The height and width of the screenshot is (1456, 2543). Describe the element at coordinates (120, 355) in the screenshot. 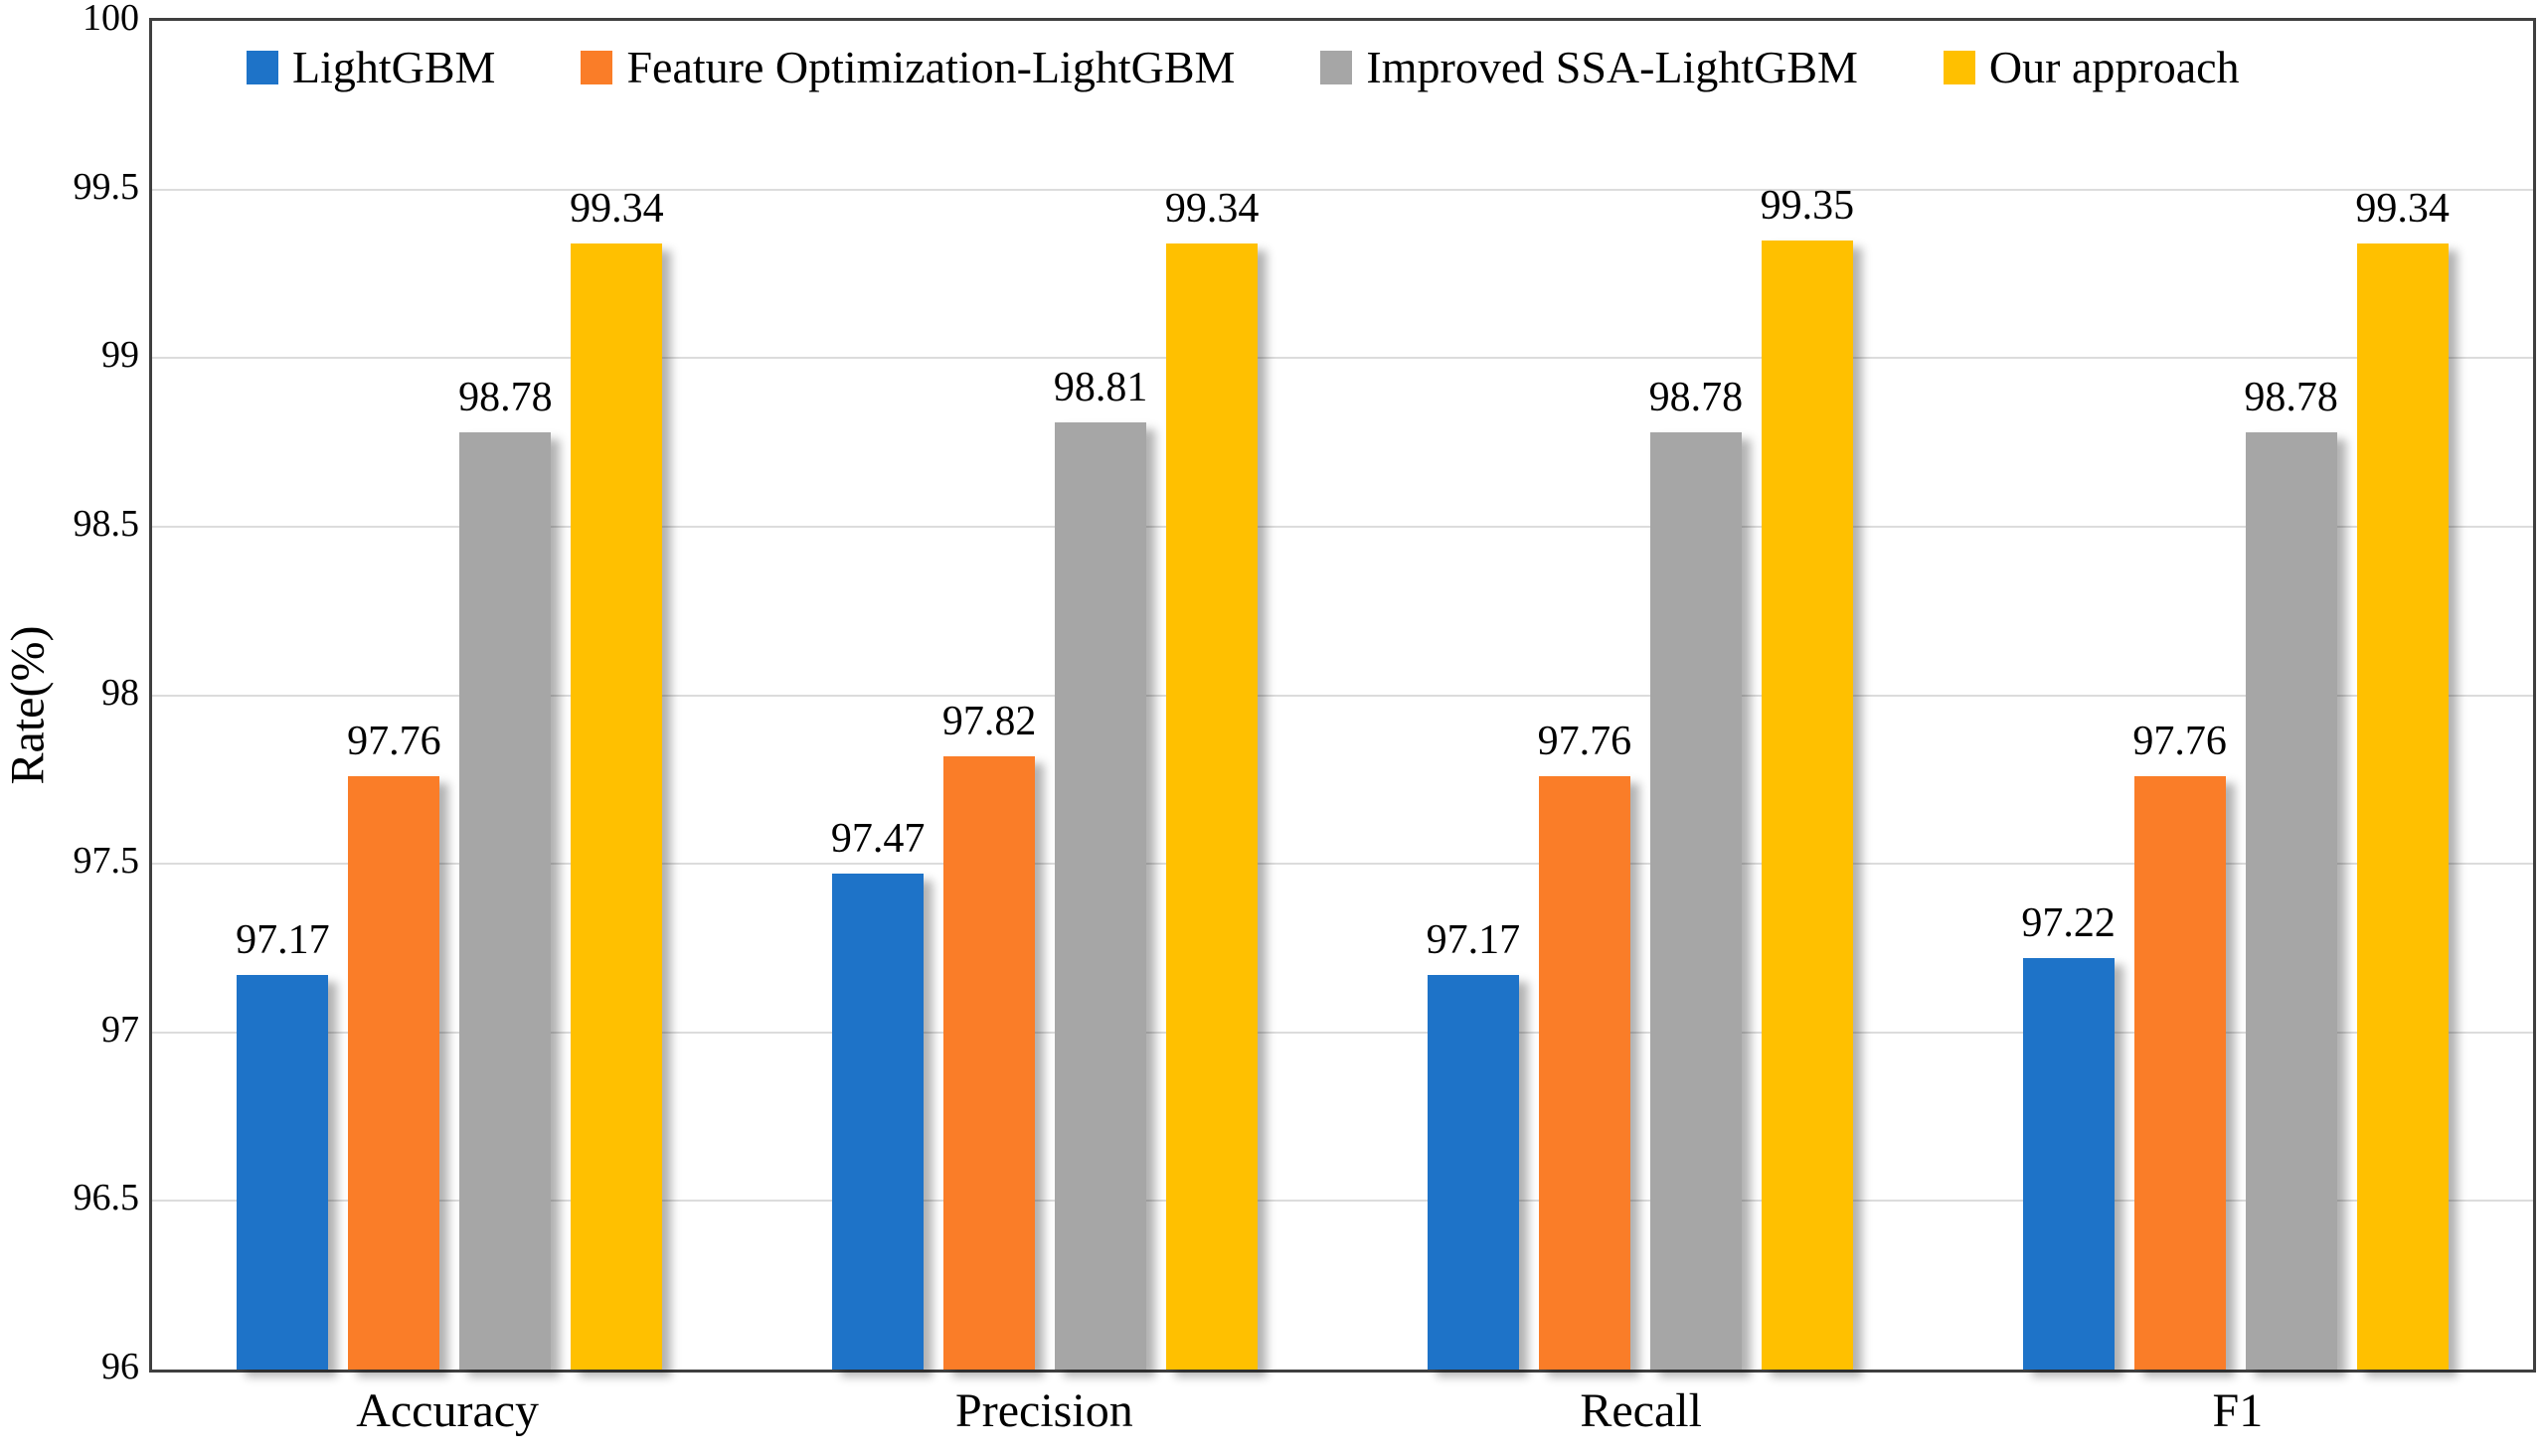

I see `y-tick-label: 99` at that location.